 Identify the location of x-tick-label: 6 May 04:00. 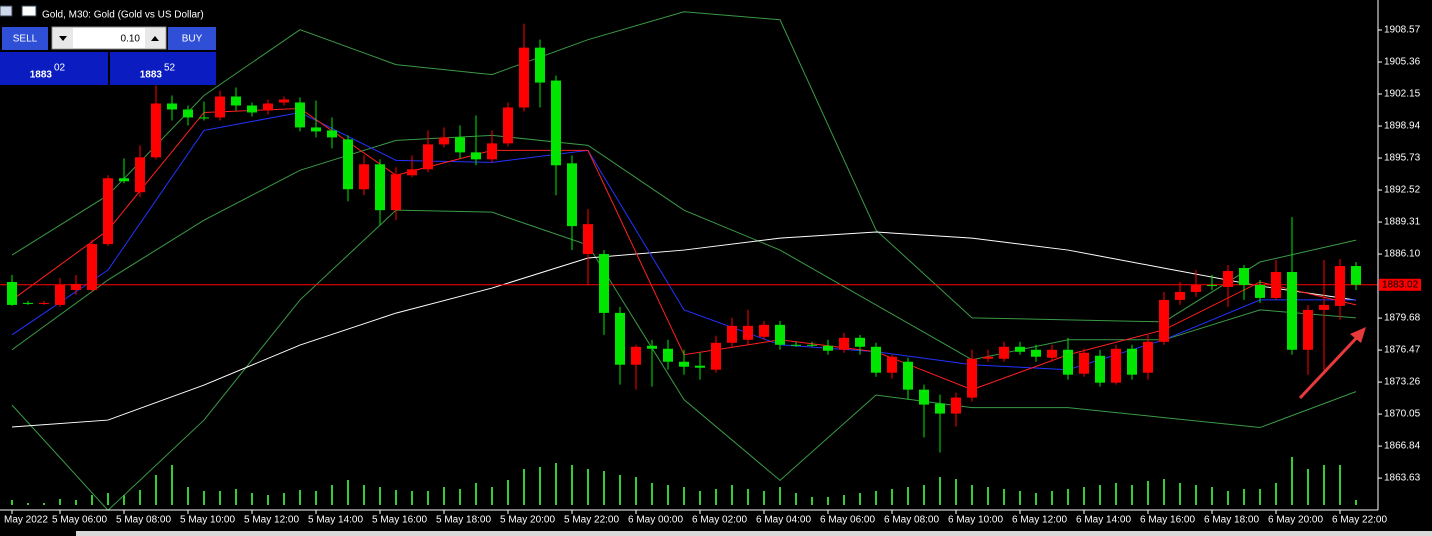
(783, 520).